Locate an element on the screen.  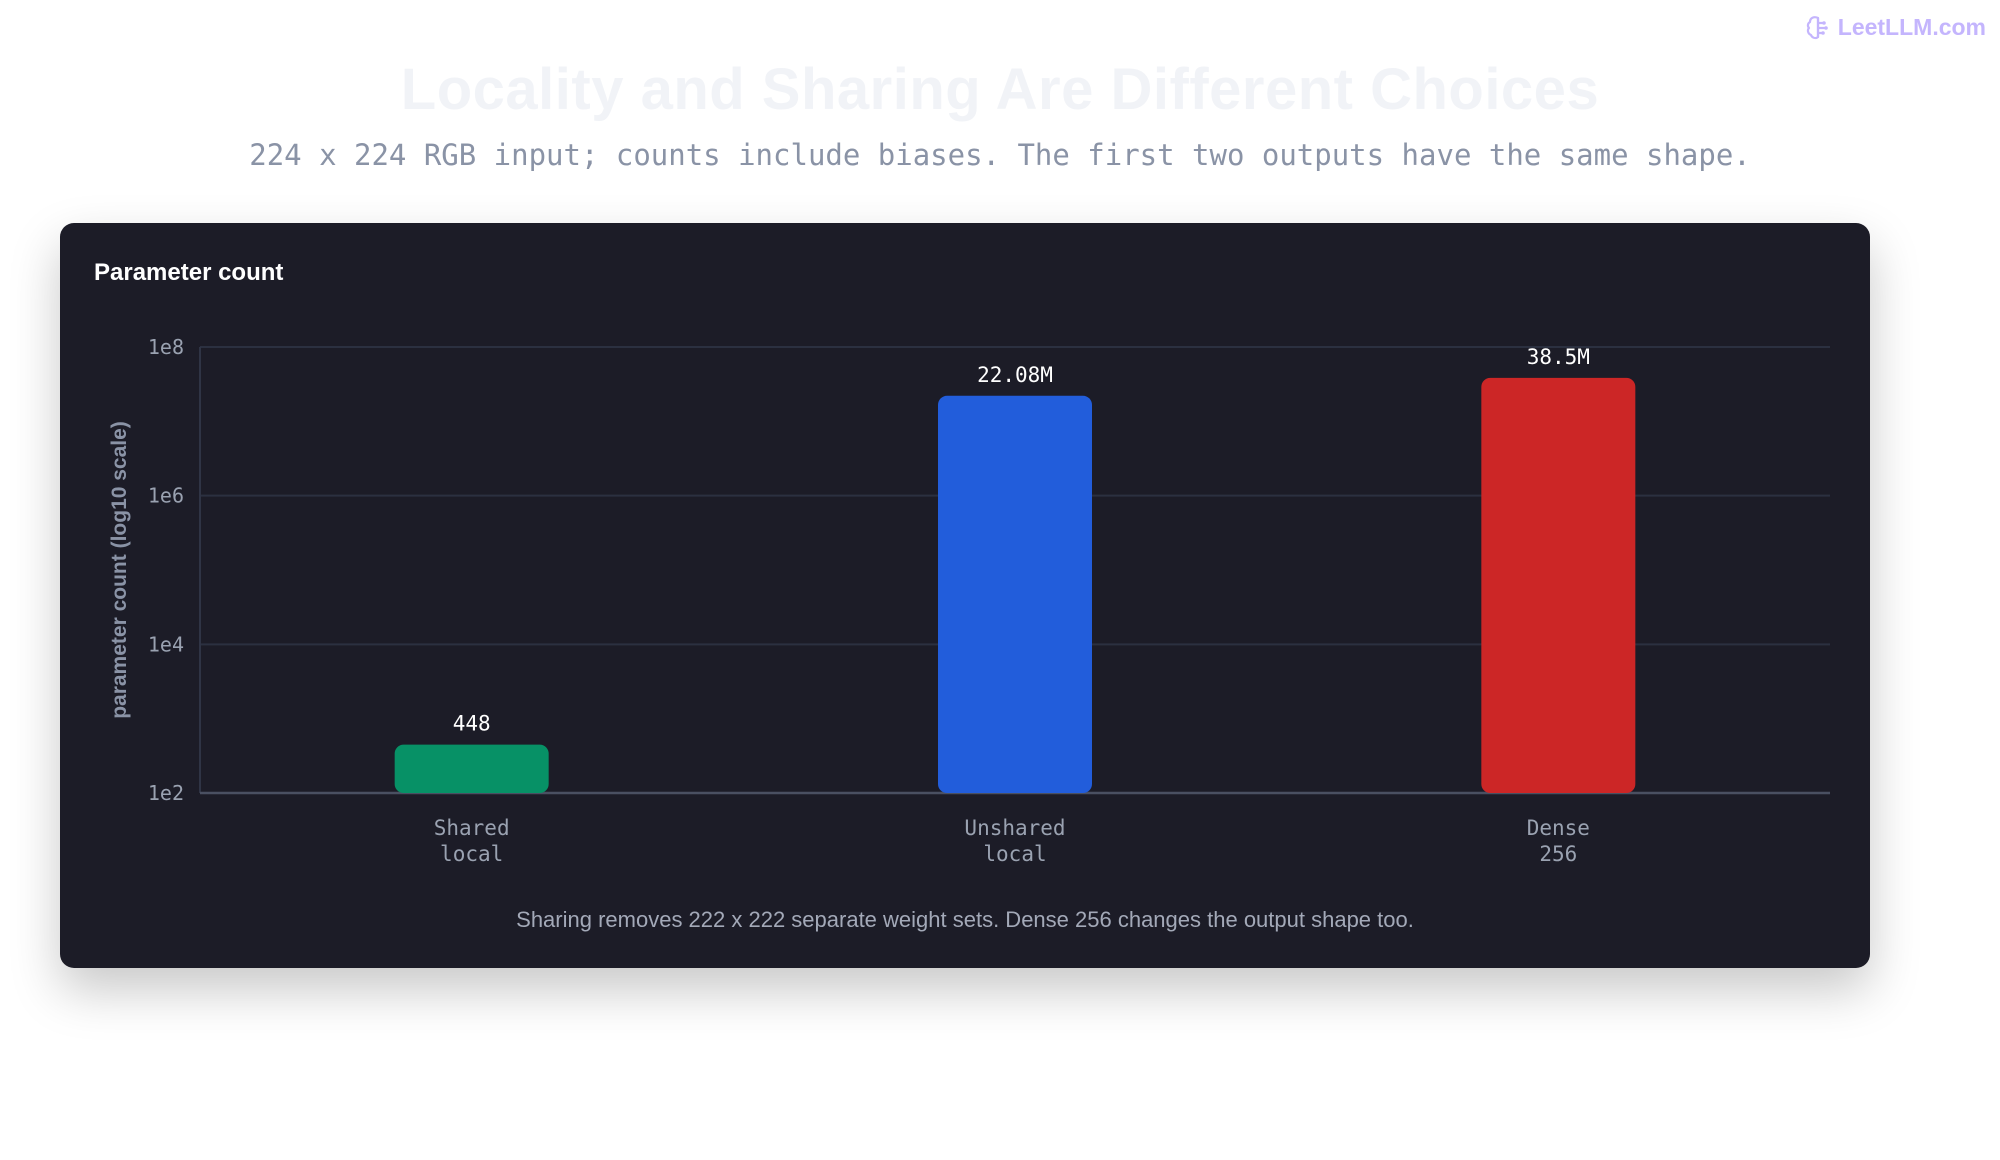
x-category-label: 256 is located at coordinates (1558, 854).